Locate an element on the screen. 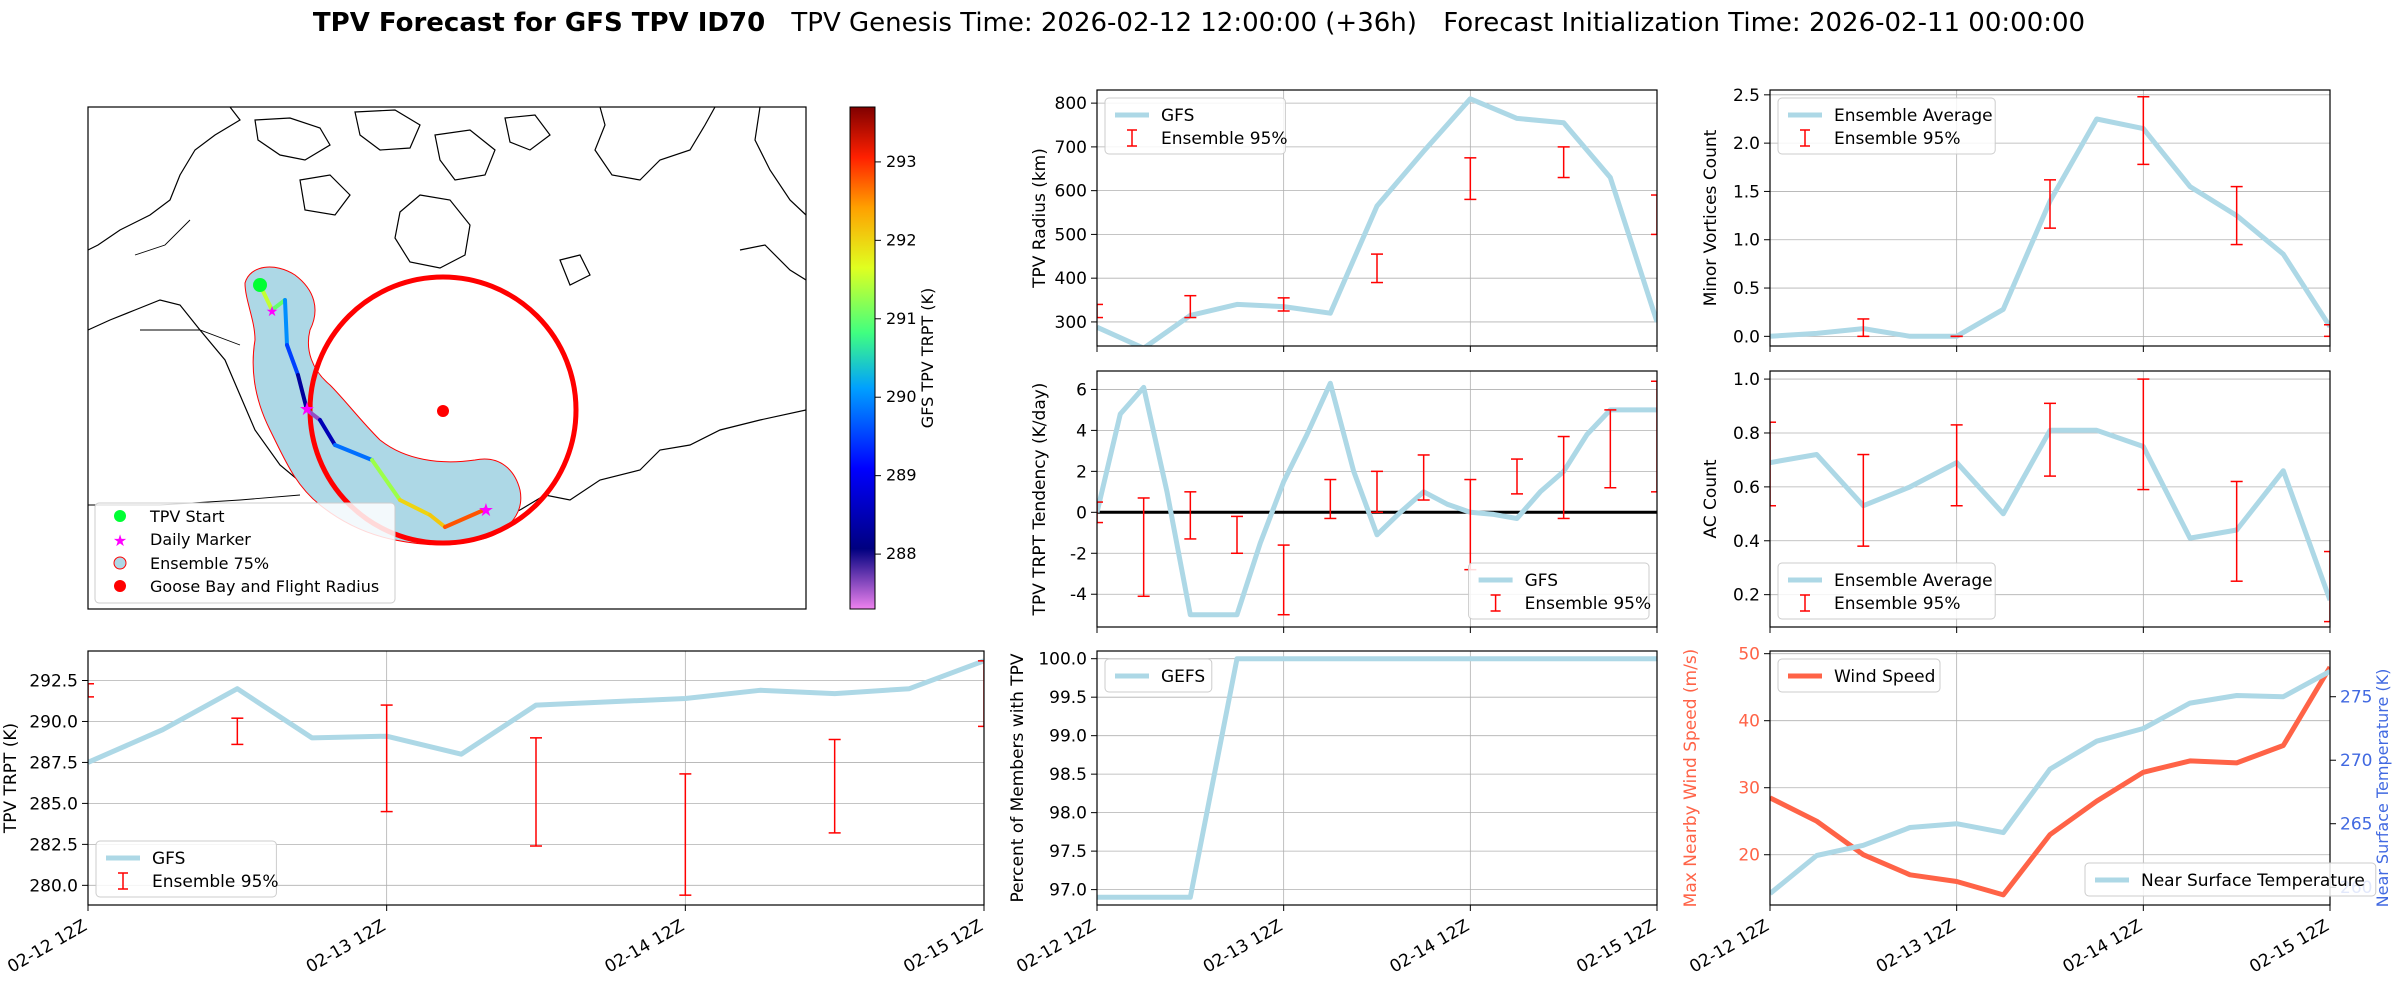 The image size is (2399, 982). y-tick-label: 2.5 is located at coordinates (1746, 96).